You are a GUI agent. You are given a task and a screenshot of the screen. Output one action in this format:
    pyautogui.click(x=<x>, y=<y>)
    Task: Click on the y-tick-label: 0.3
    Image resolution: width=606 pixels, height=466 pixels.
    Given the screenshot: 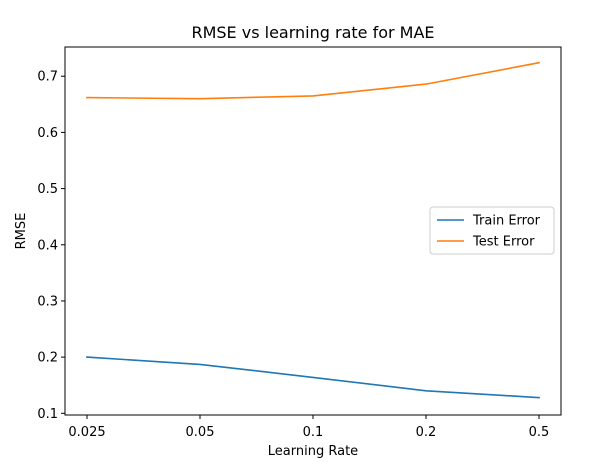 What is the action you would take?
    pyautogui.click(x=47, y=301)
    